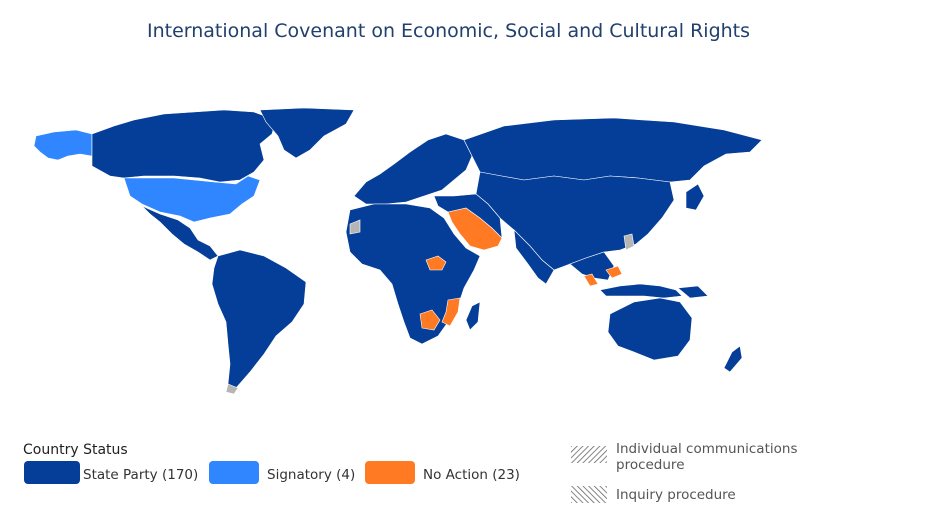 This screenshot has width=943, height=530. What do you see at coordinates (471, 475) in the screenshot?
I see `legend-label-no-action: No Action (23)` at bounding box center [471, 475].